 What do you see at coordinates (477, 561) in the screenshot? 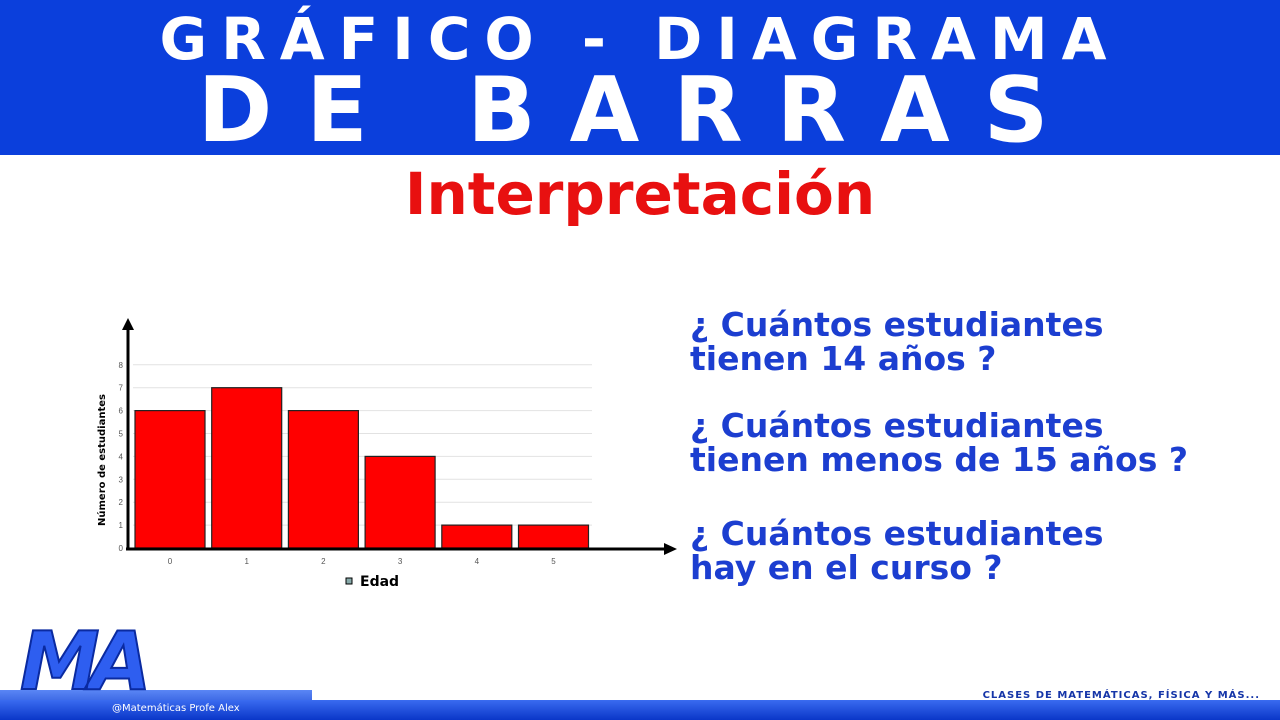
I see `x-tick-label: 4` at bounding box center [477, 561].